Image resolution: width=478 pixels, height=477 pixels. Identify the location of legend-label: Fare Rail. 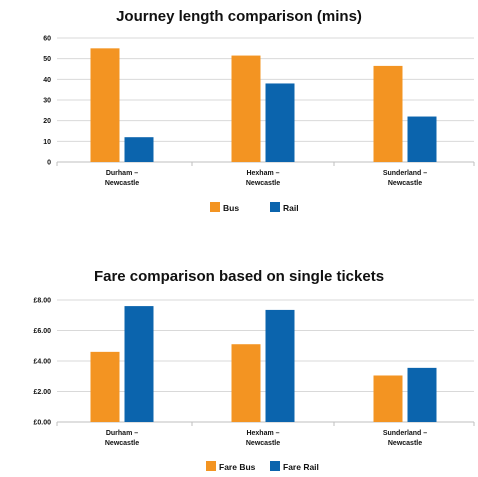
(301, 467).